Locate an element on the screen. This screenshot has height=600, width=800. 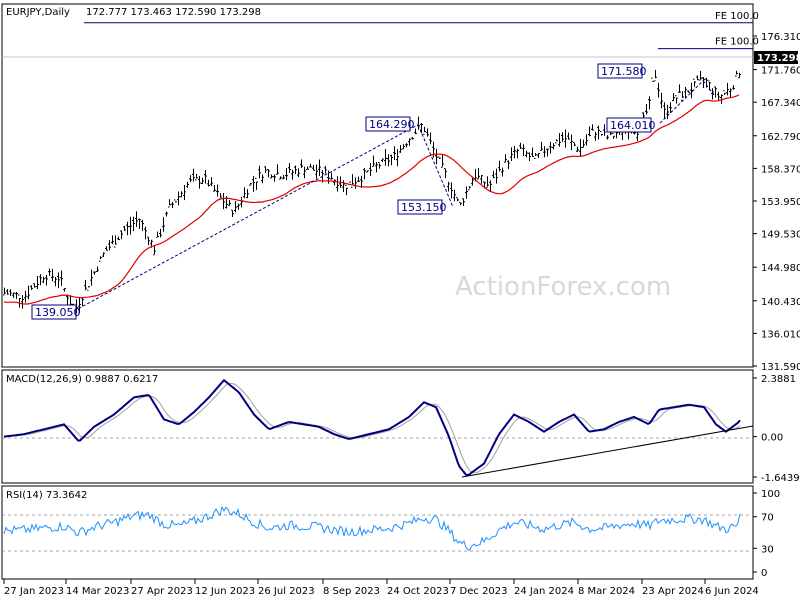
macd-tick-label: -1.6439 is located at coordinates (780, 478).